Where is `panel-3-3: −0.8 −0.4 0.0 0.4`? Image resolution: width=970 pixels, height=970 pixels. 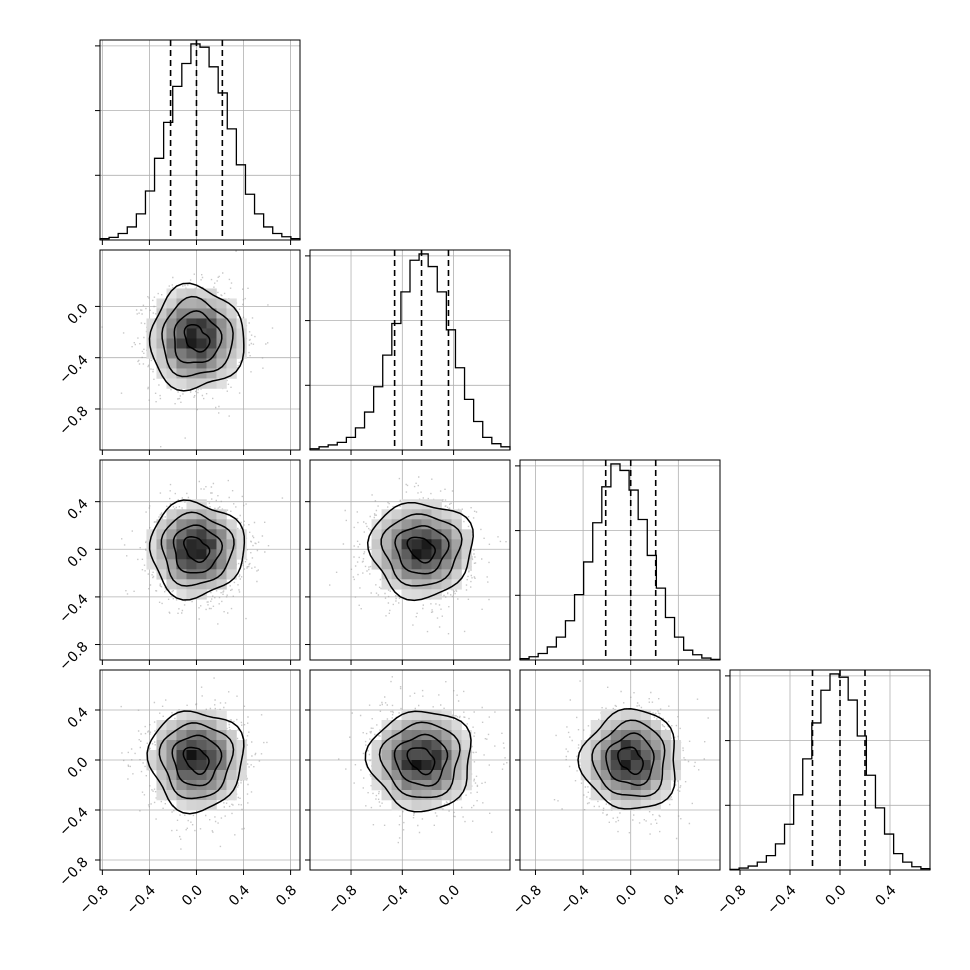
panel-3-3: −0.8 −0.4 0.0 0.4 is located at coordinates (822, 793).